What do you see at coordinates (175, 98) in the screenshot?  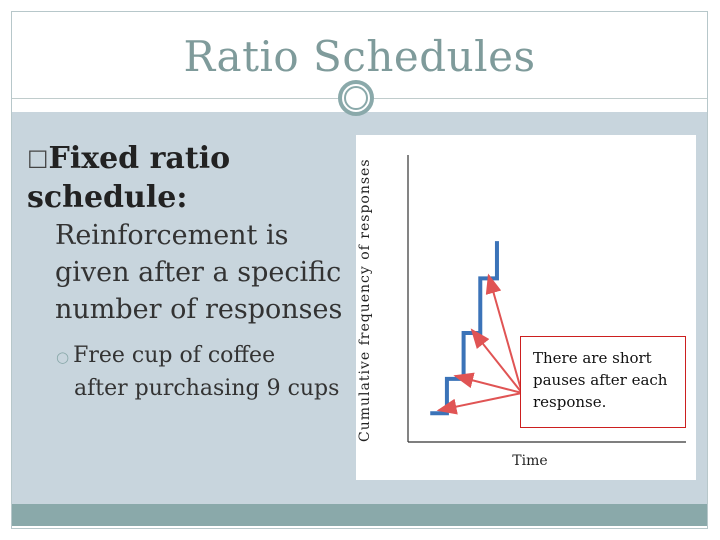 I see `title-divider-left` at bounding box center [175, 98].